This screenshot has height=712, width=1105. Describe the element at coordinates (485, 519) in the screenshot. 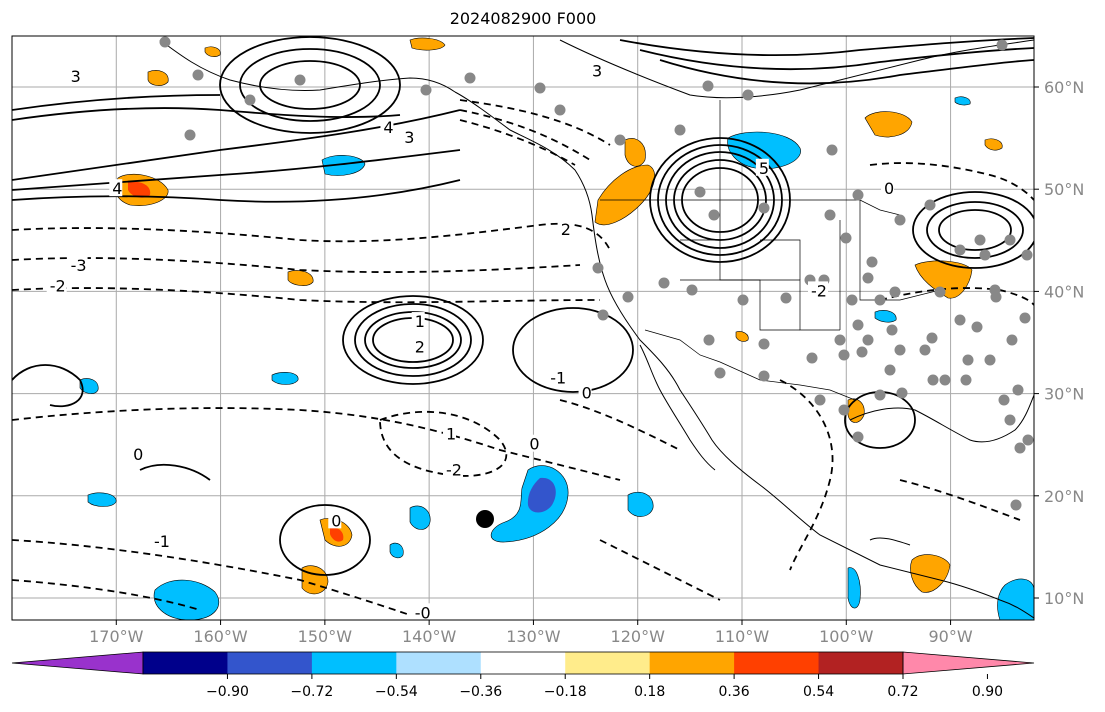

I see `storm-center-marker` at that location.